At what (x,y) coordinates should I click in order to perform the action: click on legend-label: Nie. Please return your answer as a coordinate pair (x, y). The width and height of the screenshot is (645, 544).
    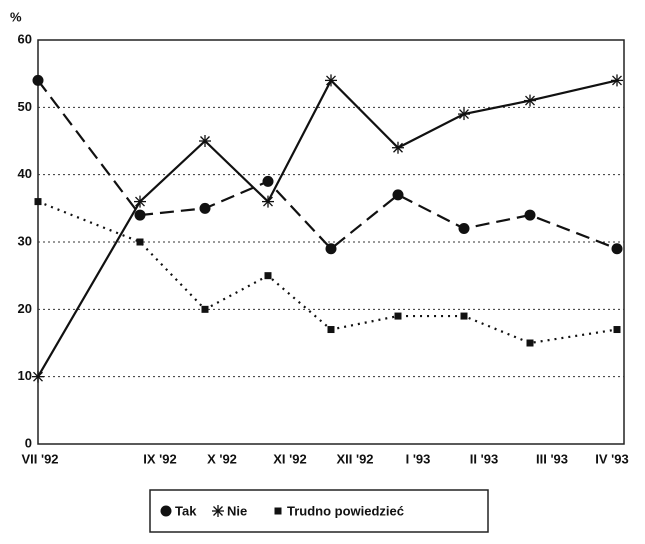
    Looking at the image, I should click on (237, 510).